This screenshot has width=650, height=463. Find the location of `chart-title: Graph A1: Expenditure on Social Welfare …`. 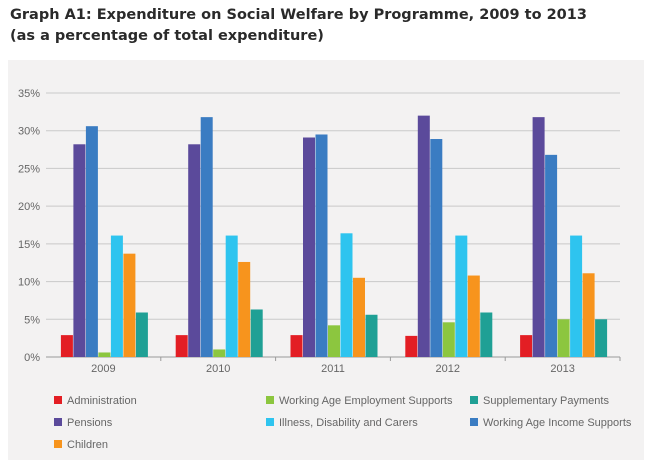

chart-title: Graph A1: Expenditure on Social Welfare … is located at coordinates (298, 15).